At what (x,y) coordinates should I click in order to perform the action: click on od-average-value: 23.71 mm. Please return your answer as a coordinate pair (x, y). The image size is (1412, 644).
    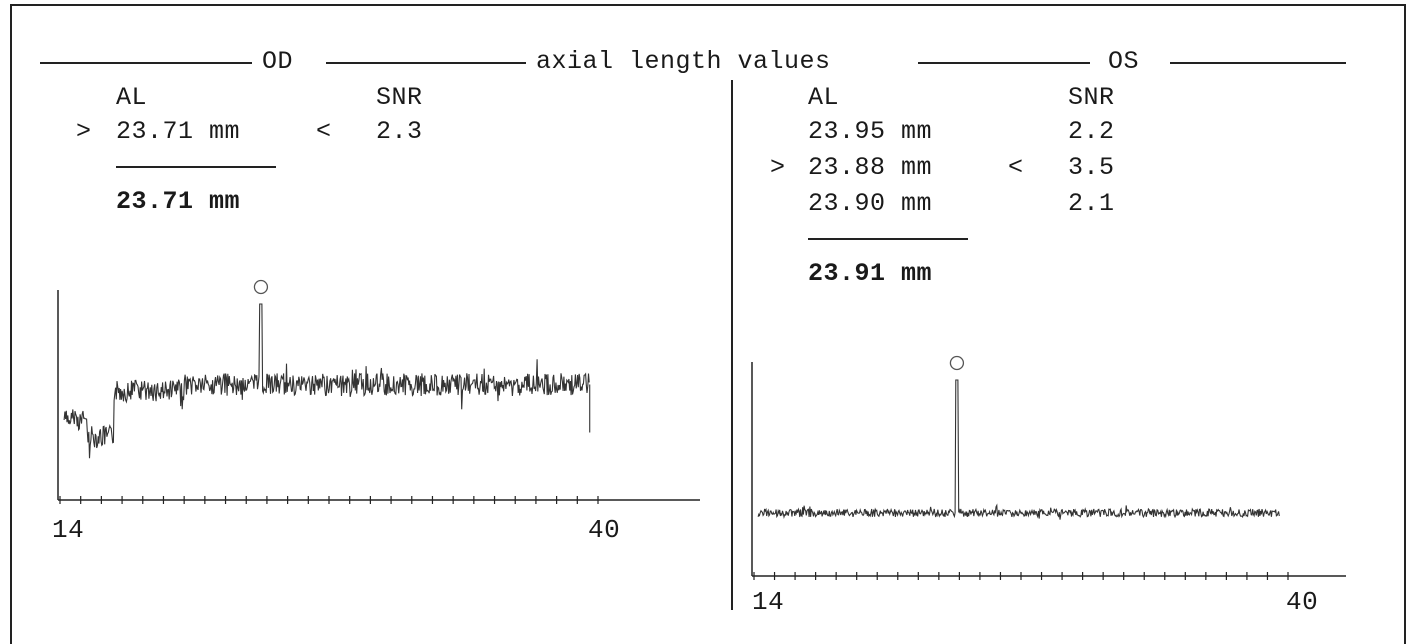
    Looking at the image, I should click on (178, 201).